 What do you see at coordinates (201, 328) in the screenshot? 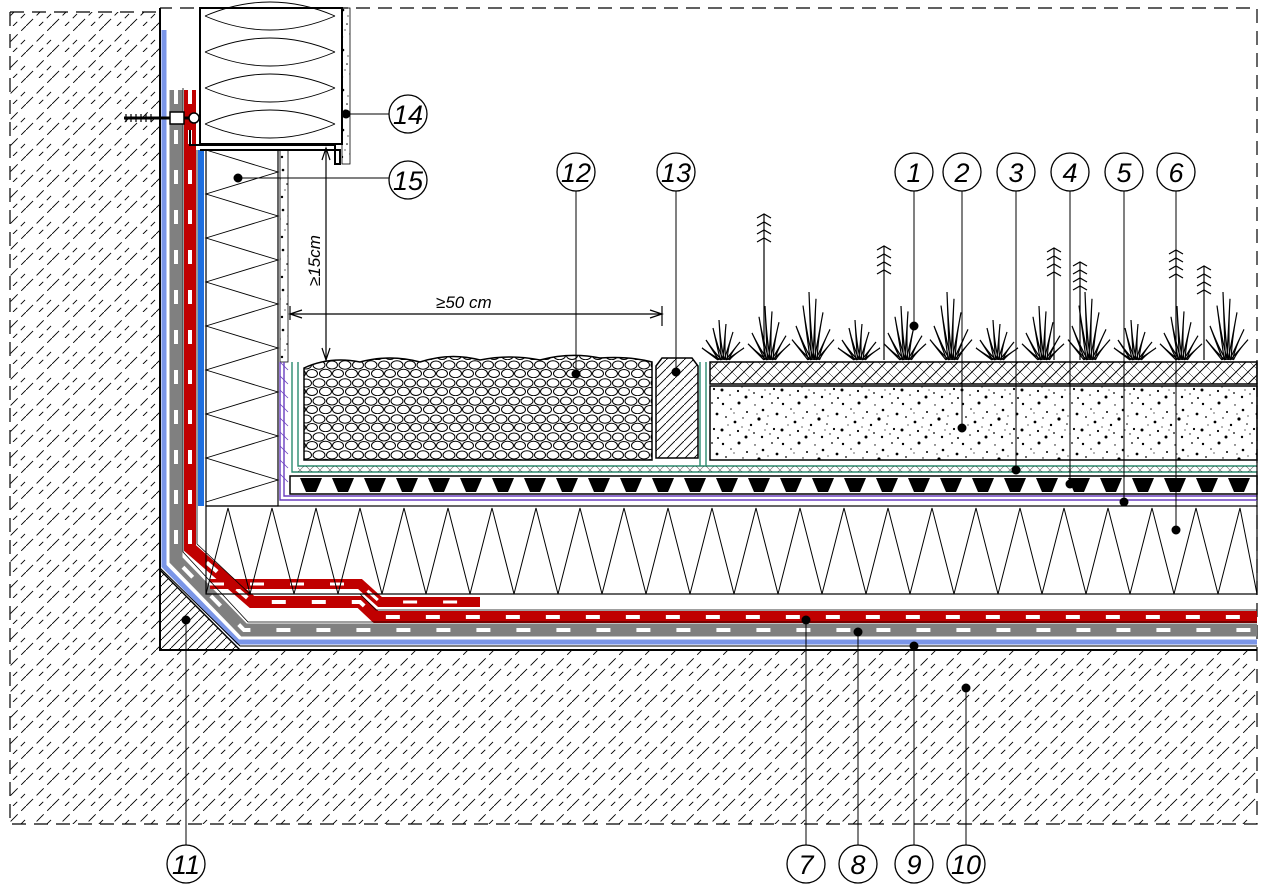
I see `vapour-barrier-strip` at bounding box center [201, 328].